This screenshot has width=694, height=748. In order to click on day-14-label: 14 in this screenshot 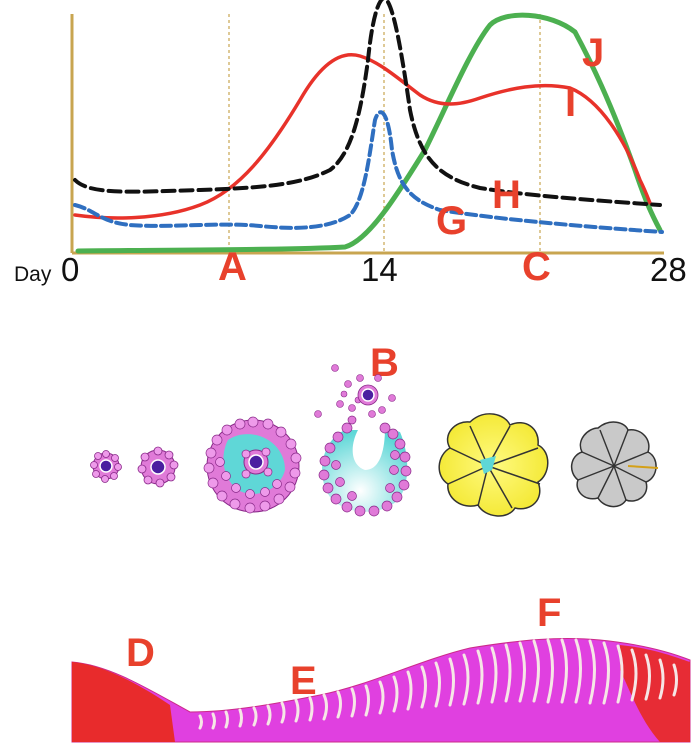, I will do `click(379, 269)`.